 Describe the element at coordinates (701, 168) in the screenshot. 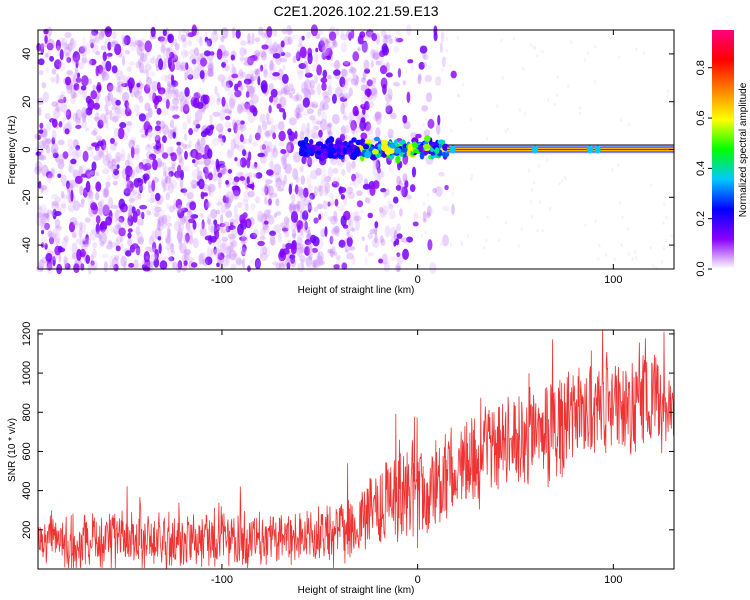

I see `colorbar-tick-label: 0.4` at that location.